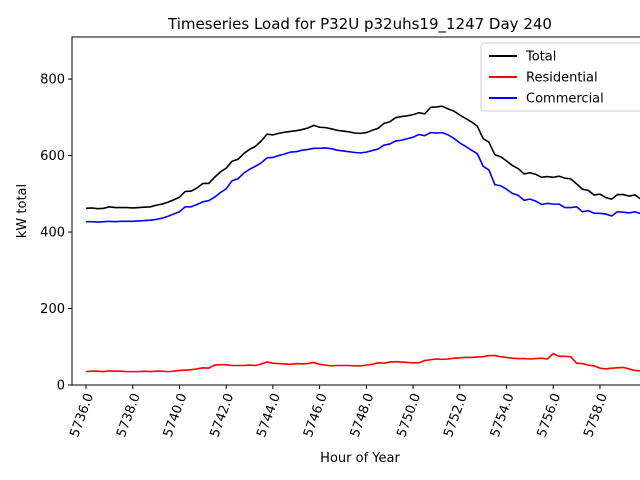  Describe the element at coordinates (362, 362) in the screenshot. I see `series-line-residential` at that location.